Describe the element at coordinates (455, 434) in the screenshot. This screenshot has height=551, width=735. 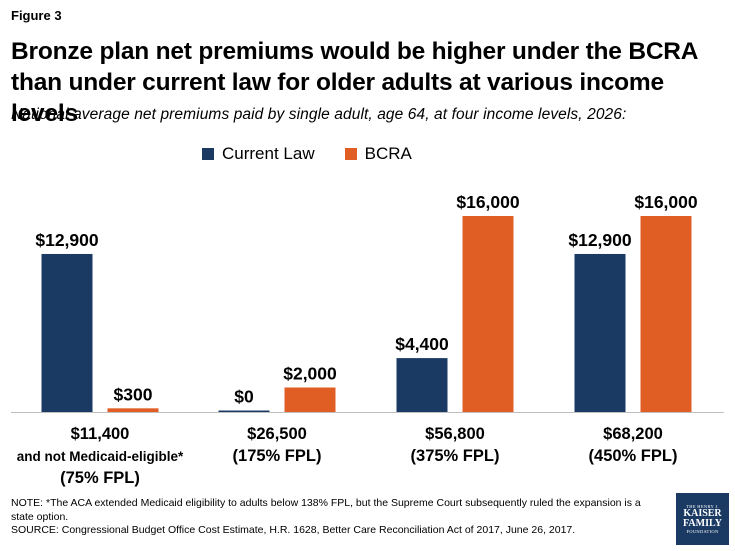
I see `category-label-3-line-1: $56,800` at that location.